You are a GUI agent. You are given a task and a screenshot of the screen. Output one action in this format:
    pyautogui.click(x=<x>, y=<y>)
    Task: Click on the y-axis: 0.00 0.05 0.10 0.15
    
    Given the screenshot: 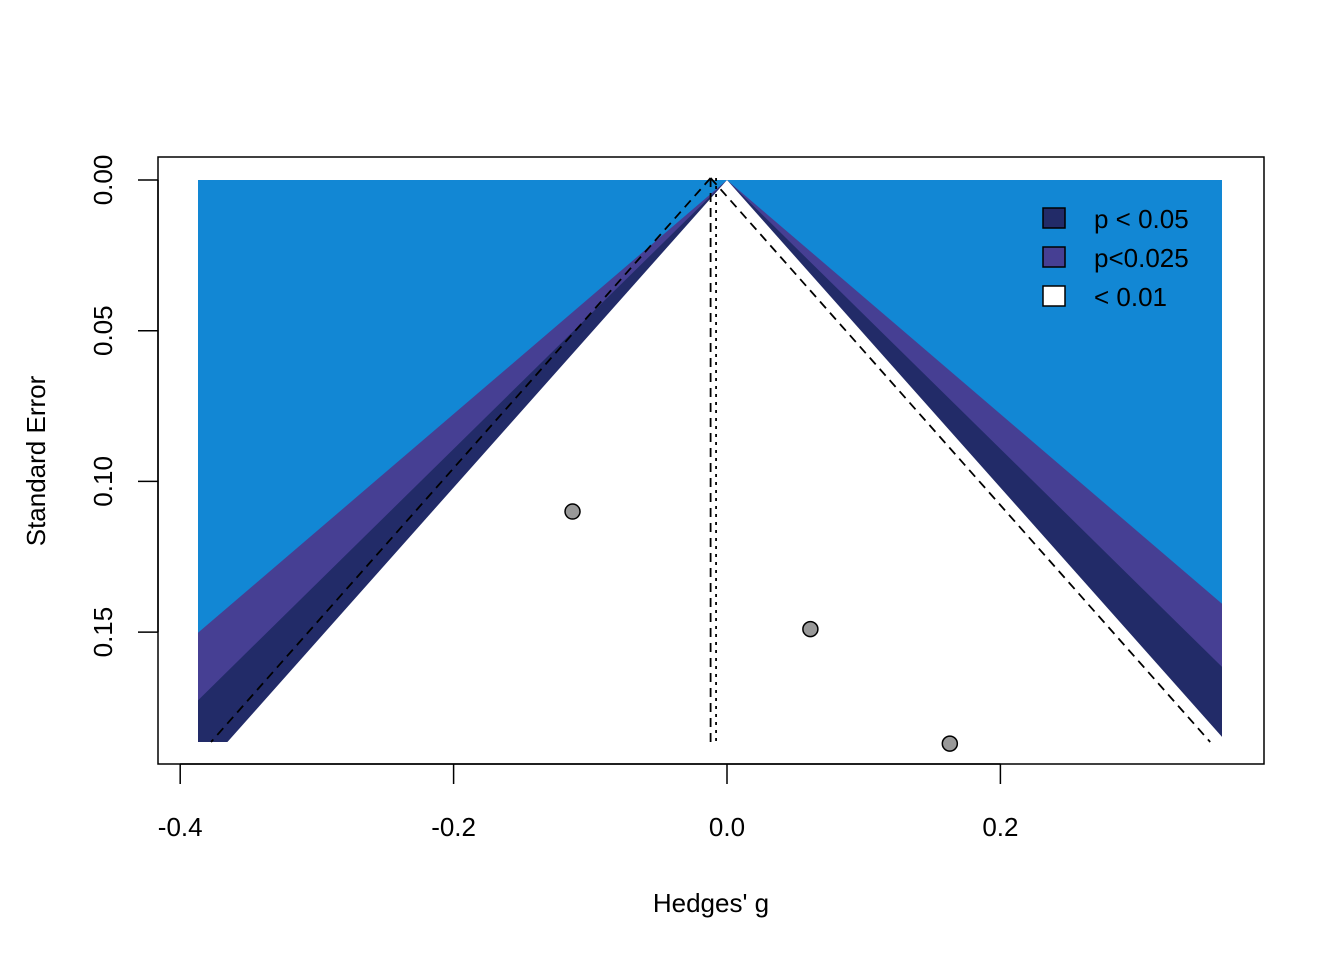 What is the action you would take?
    pyautogui.click(x=123, y=406)
    